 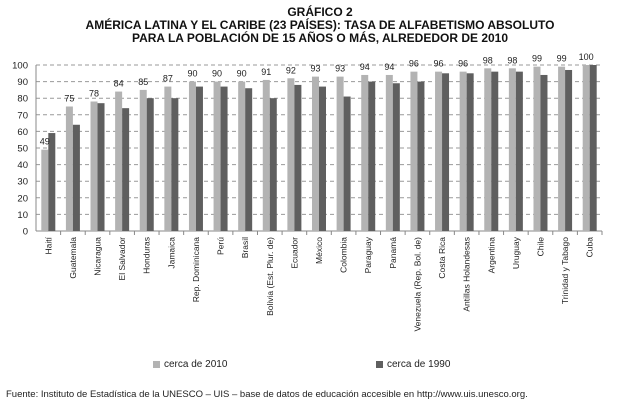 What do you see at coordinates (143, 82) in the screenshot?
I see `data-label: 85` at bounding box center [143, 82].